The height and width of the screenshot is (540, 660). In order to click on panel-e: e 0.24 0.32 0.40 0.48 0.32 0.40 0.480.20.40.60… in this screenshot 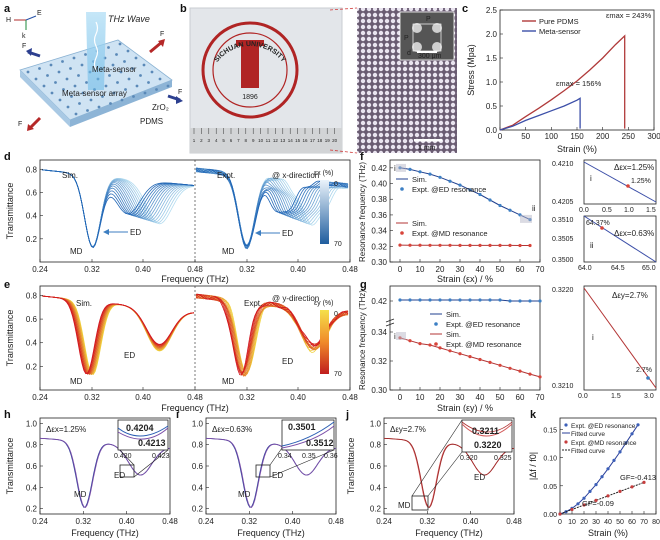, I will do `click(181, 346)`.